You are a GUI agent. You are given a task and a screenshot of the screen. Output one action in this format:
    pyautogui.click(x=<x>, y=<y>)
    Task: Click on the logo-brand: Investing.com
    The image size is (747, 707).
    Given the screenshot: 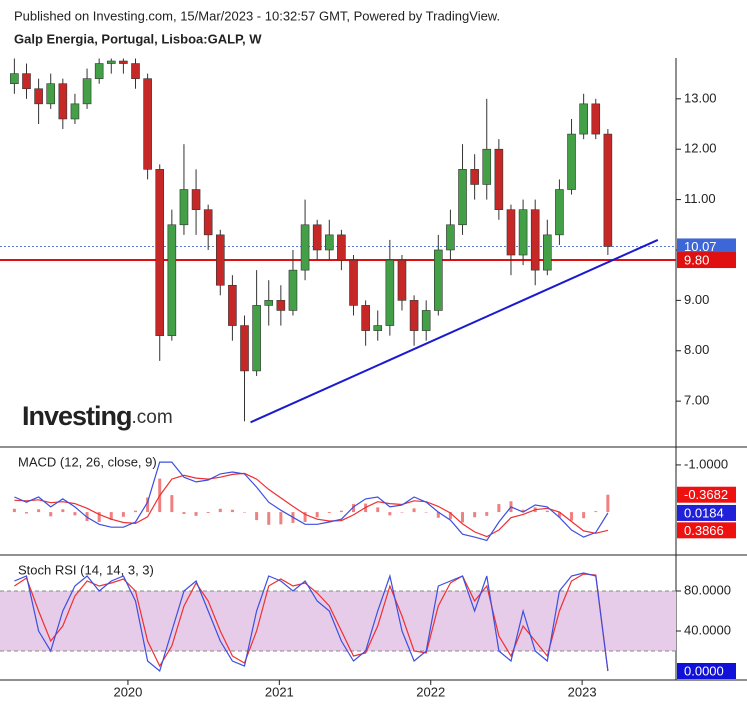 What is the action you would take?
    pyautogui.click(x=97, y=416)
    